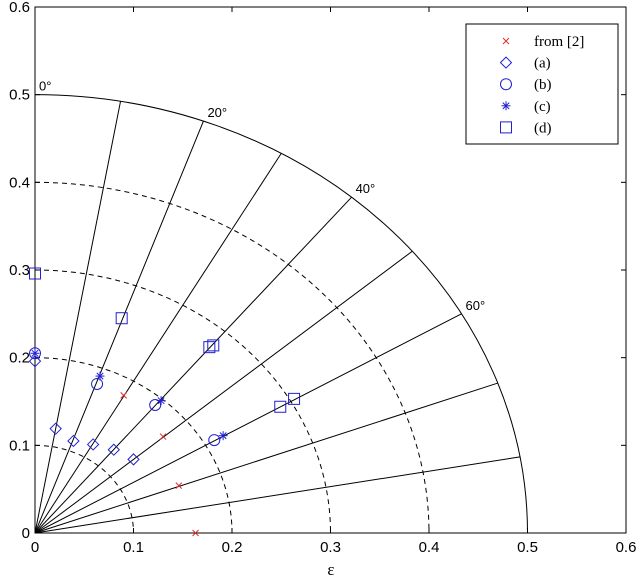 The image size is (639, 582). What do you see at coordinates (542, 107) in the screenshot?
I see `legend-label-3: (c)` at bounding box center [542, 107].